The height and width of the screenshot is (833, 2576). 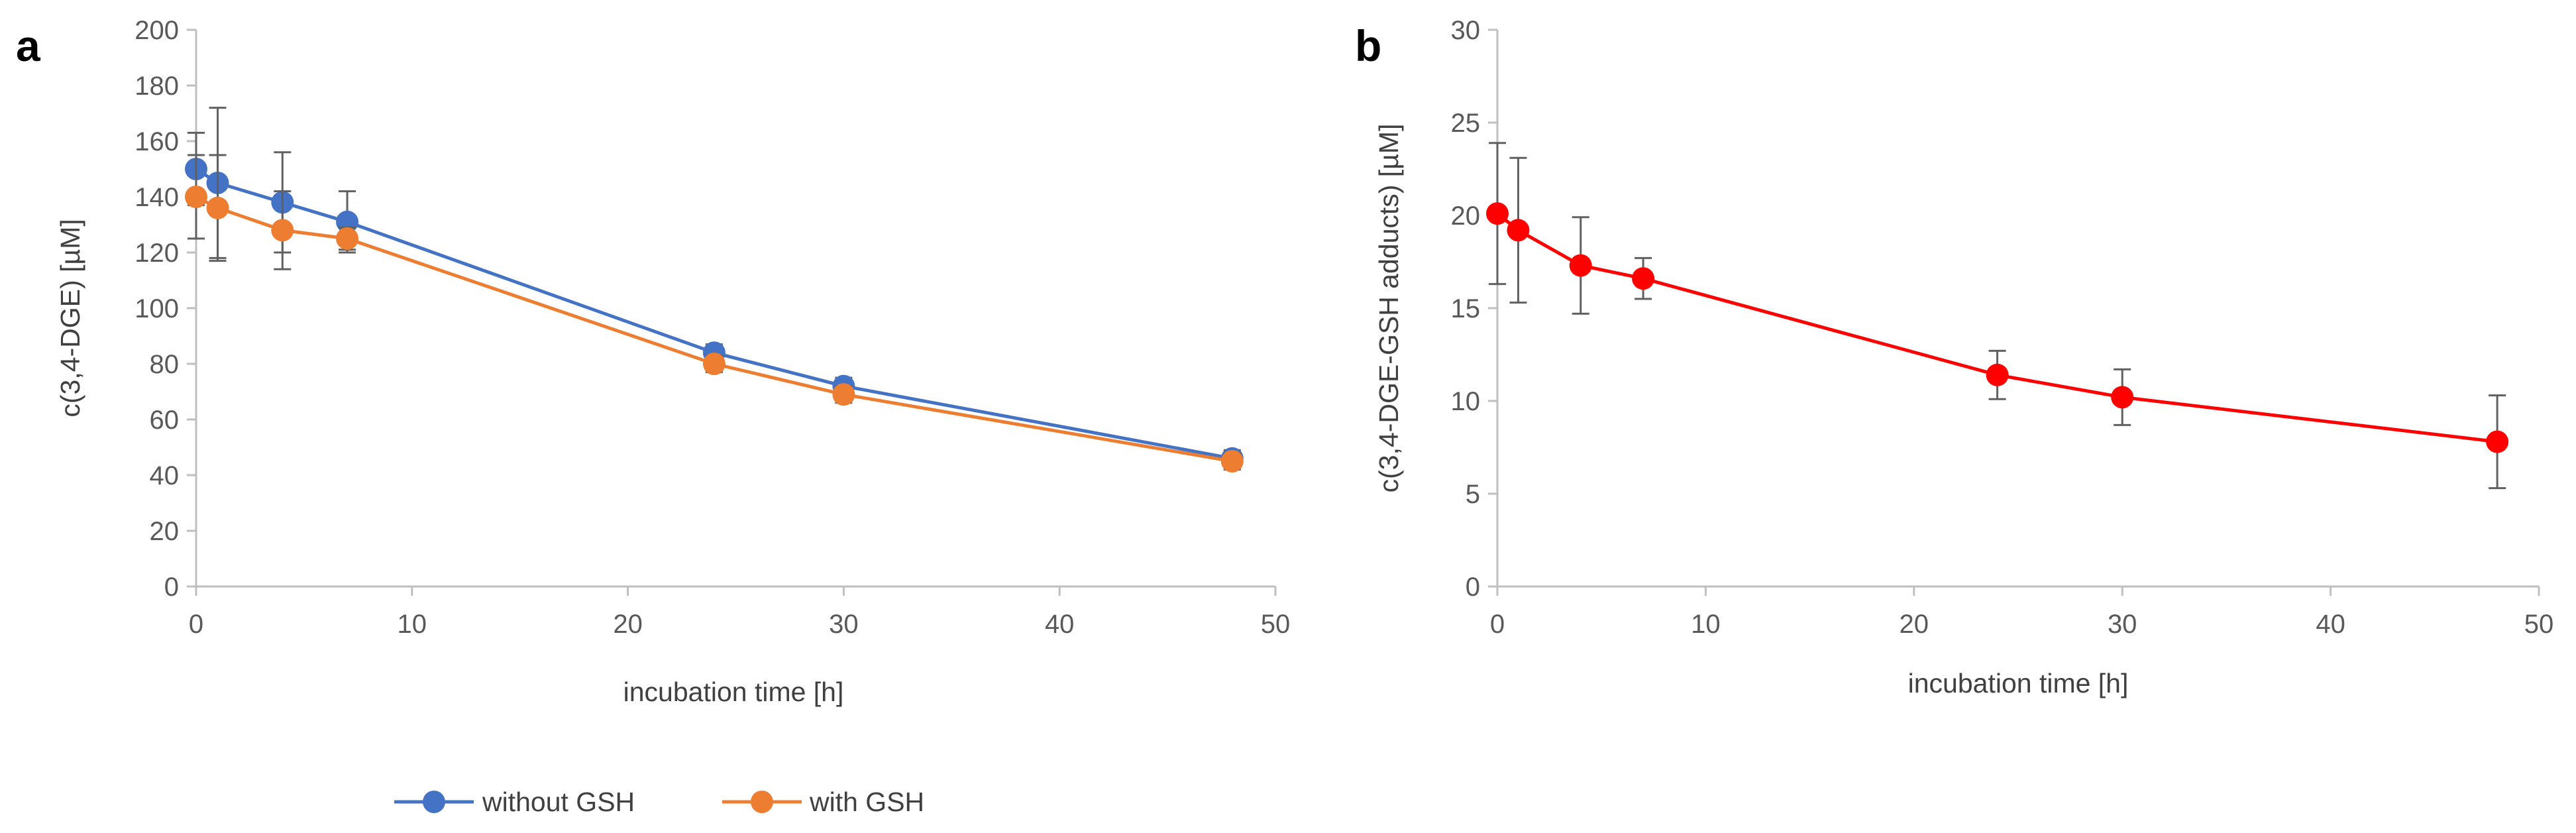 What do you see at coordinates (659, 802) in the screenshot?
I see `legend: without GSH with GSH` at bounding box center [659, 802].